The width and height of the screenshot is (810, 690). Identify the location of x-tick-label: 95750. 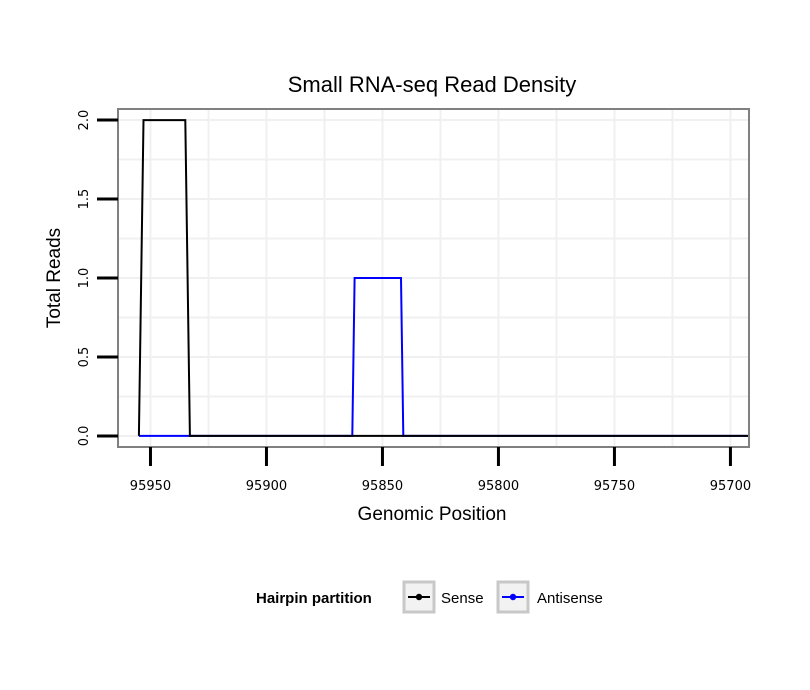
(614, 486).